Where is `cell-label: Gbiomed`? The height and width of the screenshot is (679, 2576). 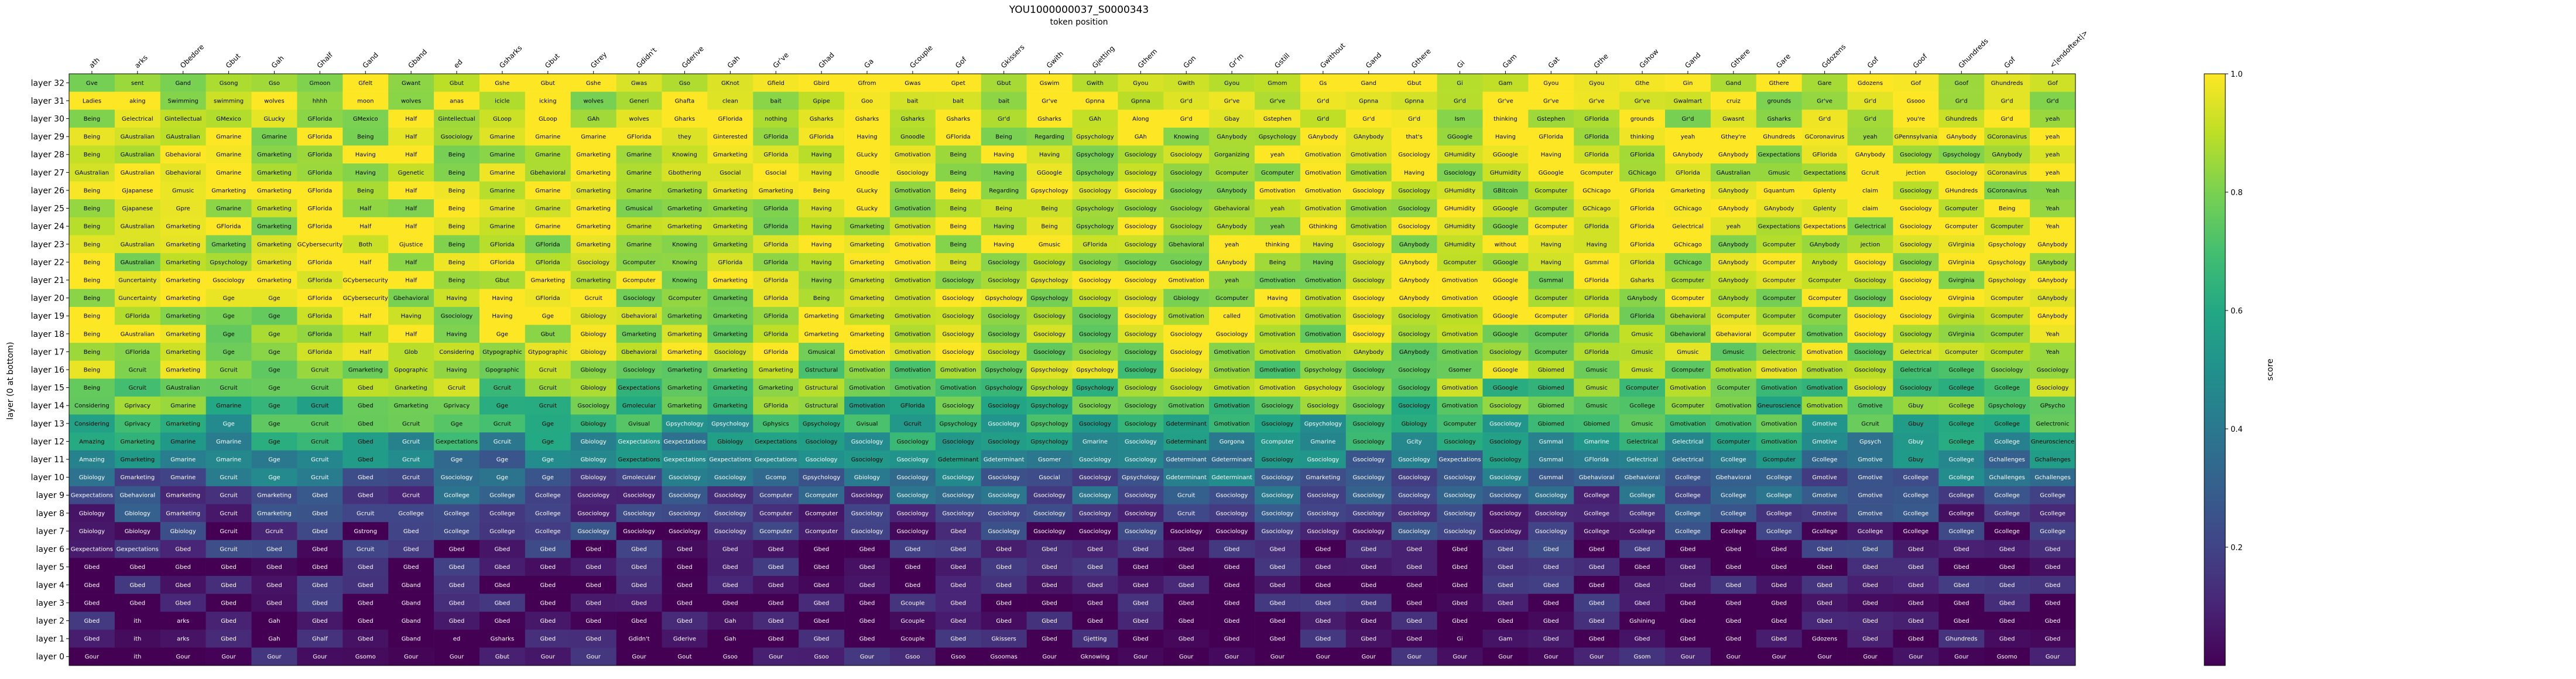 cell-label: Gbiomed is located at coordinates (1551, 370).